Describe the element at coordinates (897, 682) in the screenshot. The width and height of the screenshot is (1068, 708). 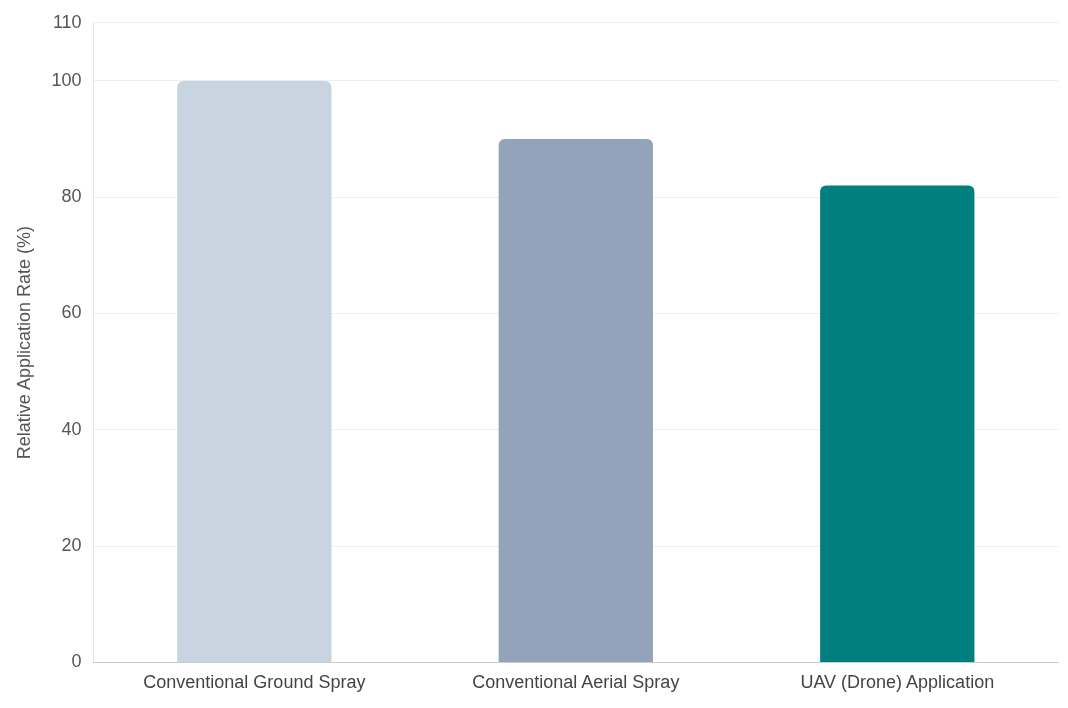
I see `x-tick-label: UAV (Drone) Application` at that location.